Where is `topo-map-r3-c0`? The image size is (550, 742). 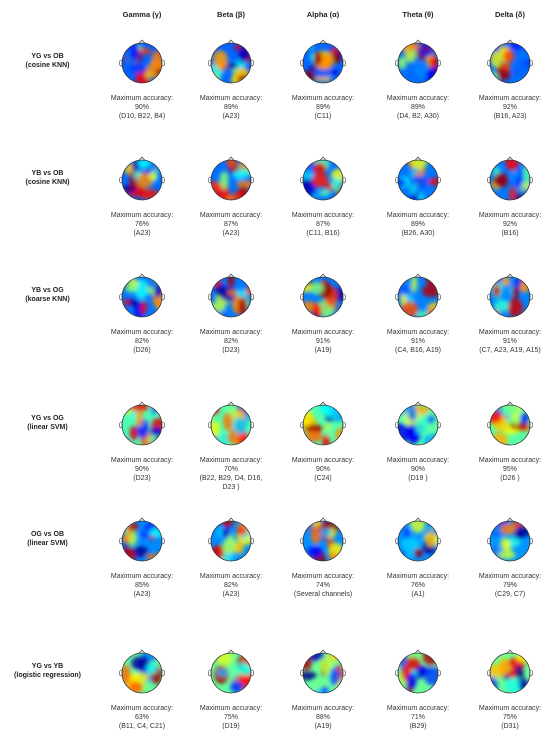
topo-map-r3-c0 is located at coordinates (142, 423).